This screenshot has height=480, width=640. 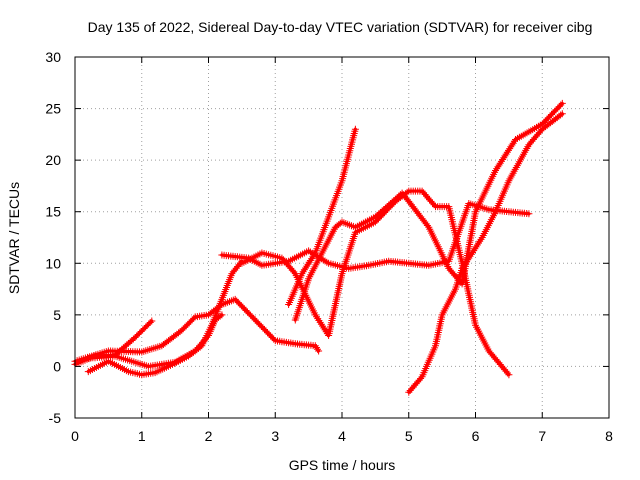 What do you see at coordinates (209, 436) in the screenshot?
I see `x-tick-label: 2` at bounding box center [209, 436].